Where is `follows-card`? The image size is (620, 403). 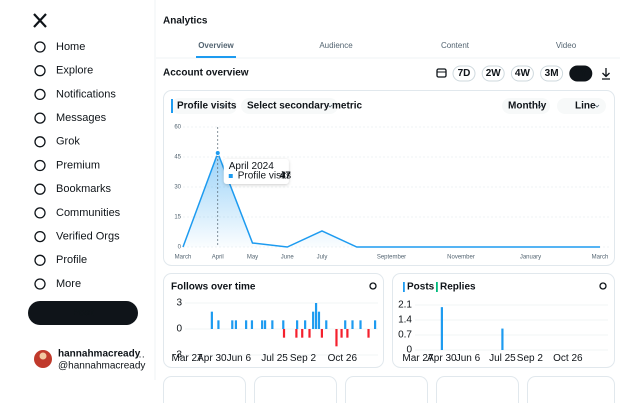
follows-card is located at coordinates (273, 320).